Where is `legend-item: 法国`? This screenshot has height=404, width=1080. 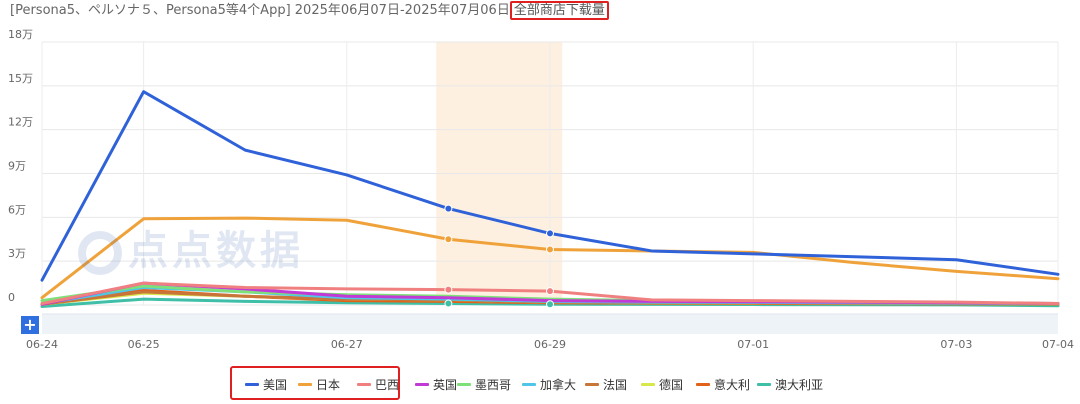 legend-item: 法国 is located at coordinates (606, 384).